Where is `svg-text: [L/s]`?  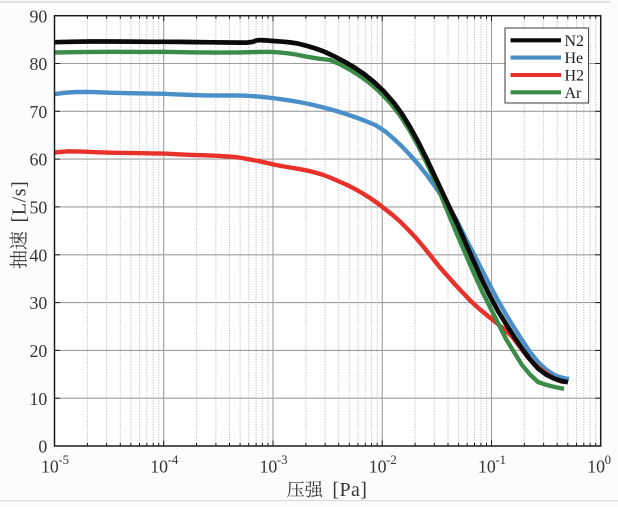 svg-text: [L/s] is located at coordinates (20, 202).